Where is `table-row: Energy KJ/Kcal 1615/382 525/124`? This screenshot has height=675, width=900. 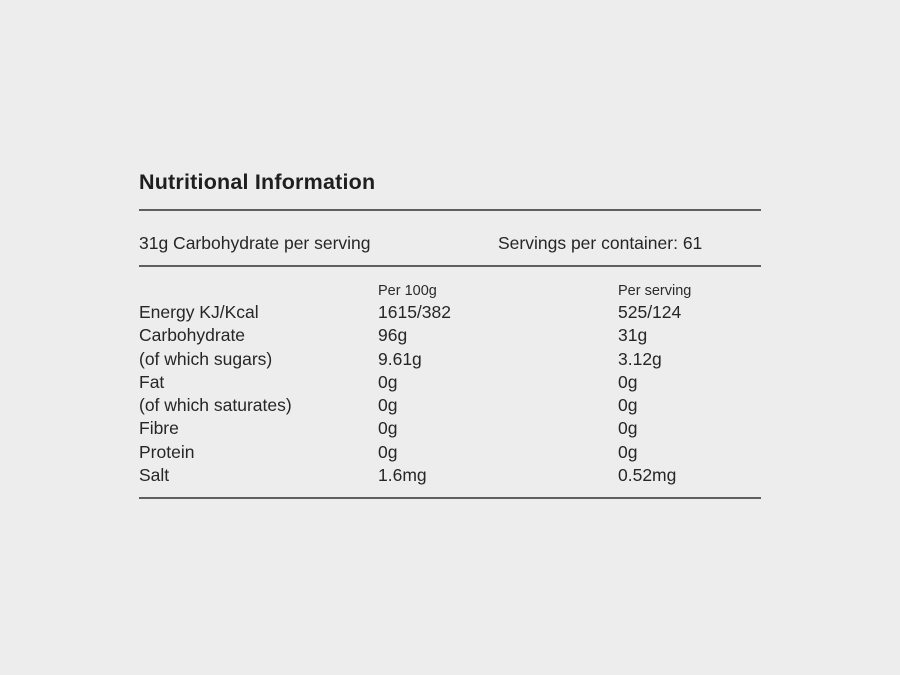 table-row: Energy KJ/Kcal 1615/382 525/124 is located at coordinates (450, 312).